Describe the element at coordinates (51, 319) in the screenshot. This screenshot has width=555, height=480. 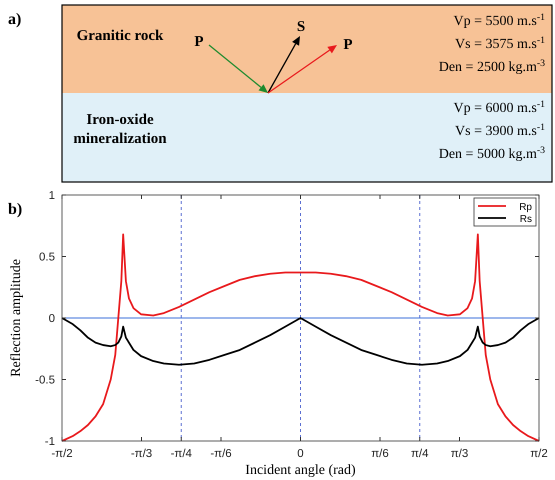
I see `y-tick-label: 0` at that location.